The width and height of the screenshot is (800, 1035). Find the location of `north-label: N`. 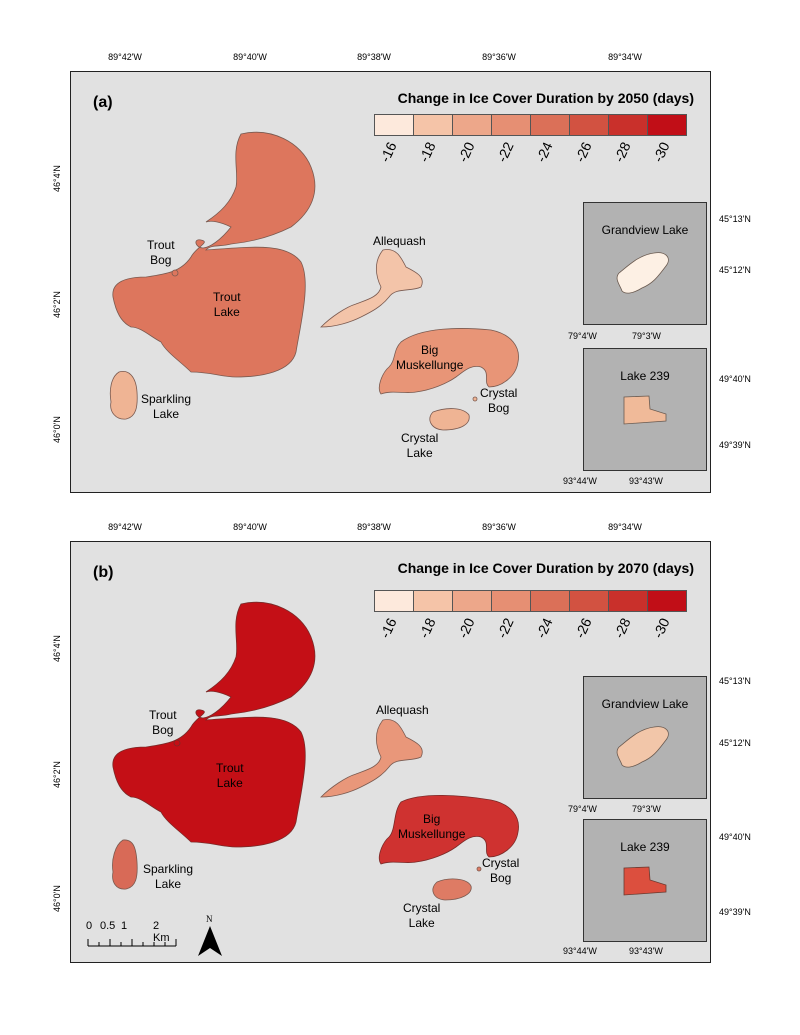

north-label: N is located at coordinates (209, 919).